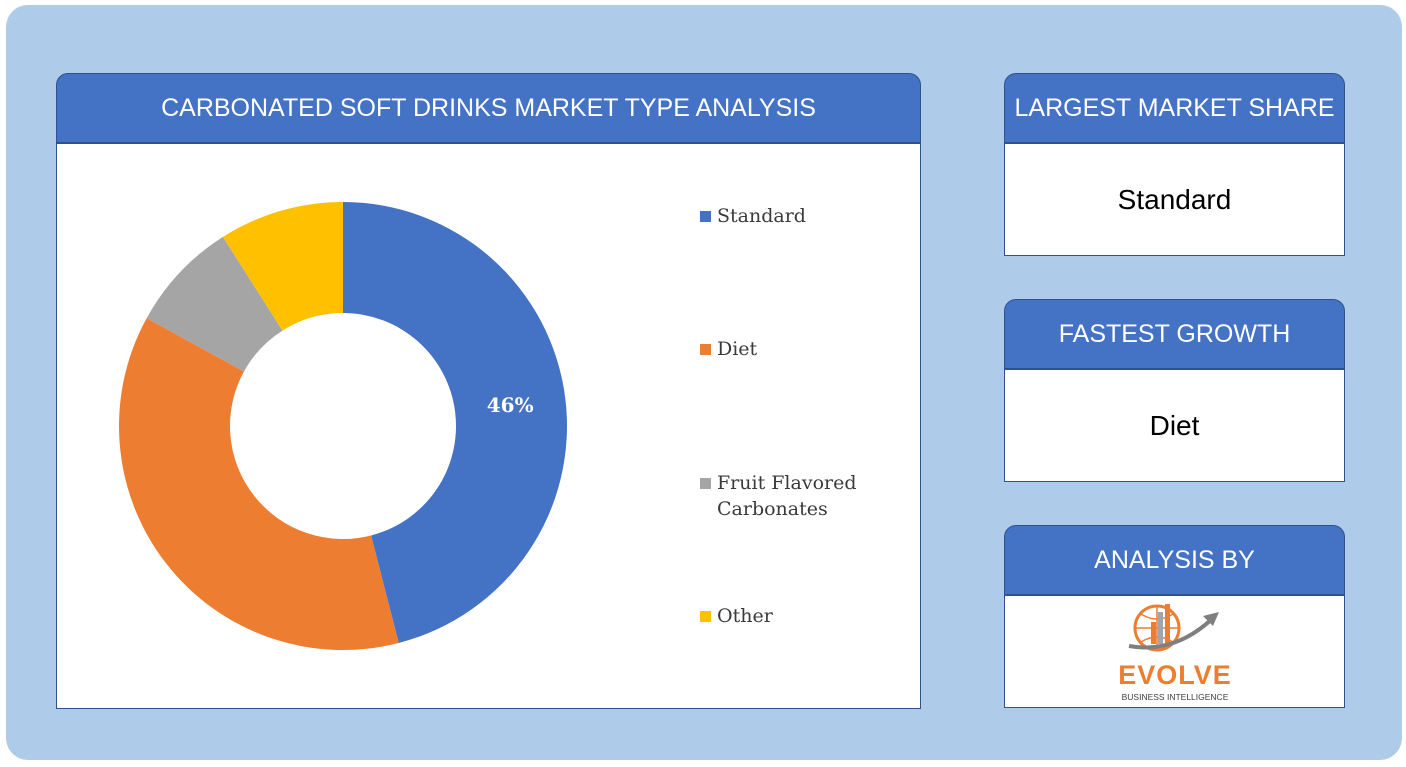 Image resolution: width=1406 pixels, height=767 pixels. I want to click on data-label: 46%, so click(510, 405).